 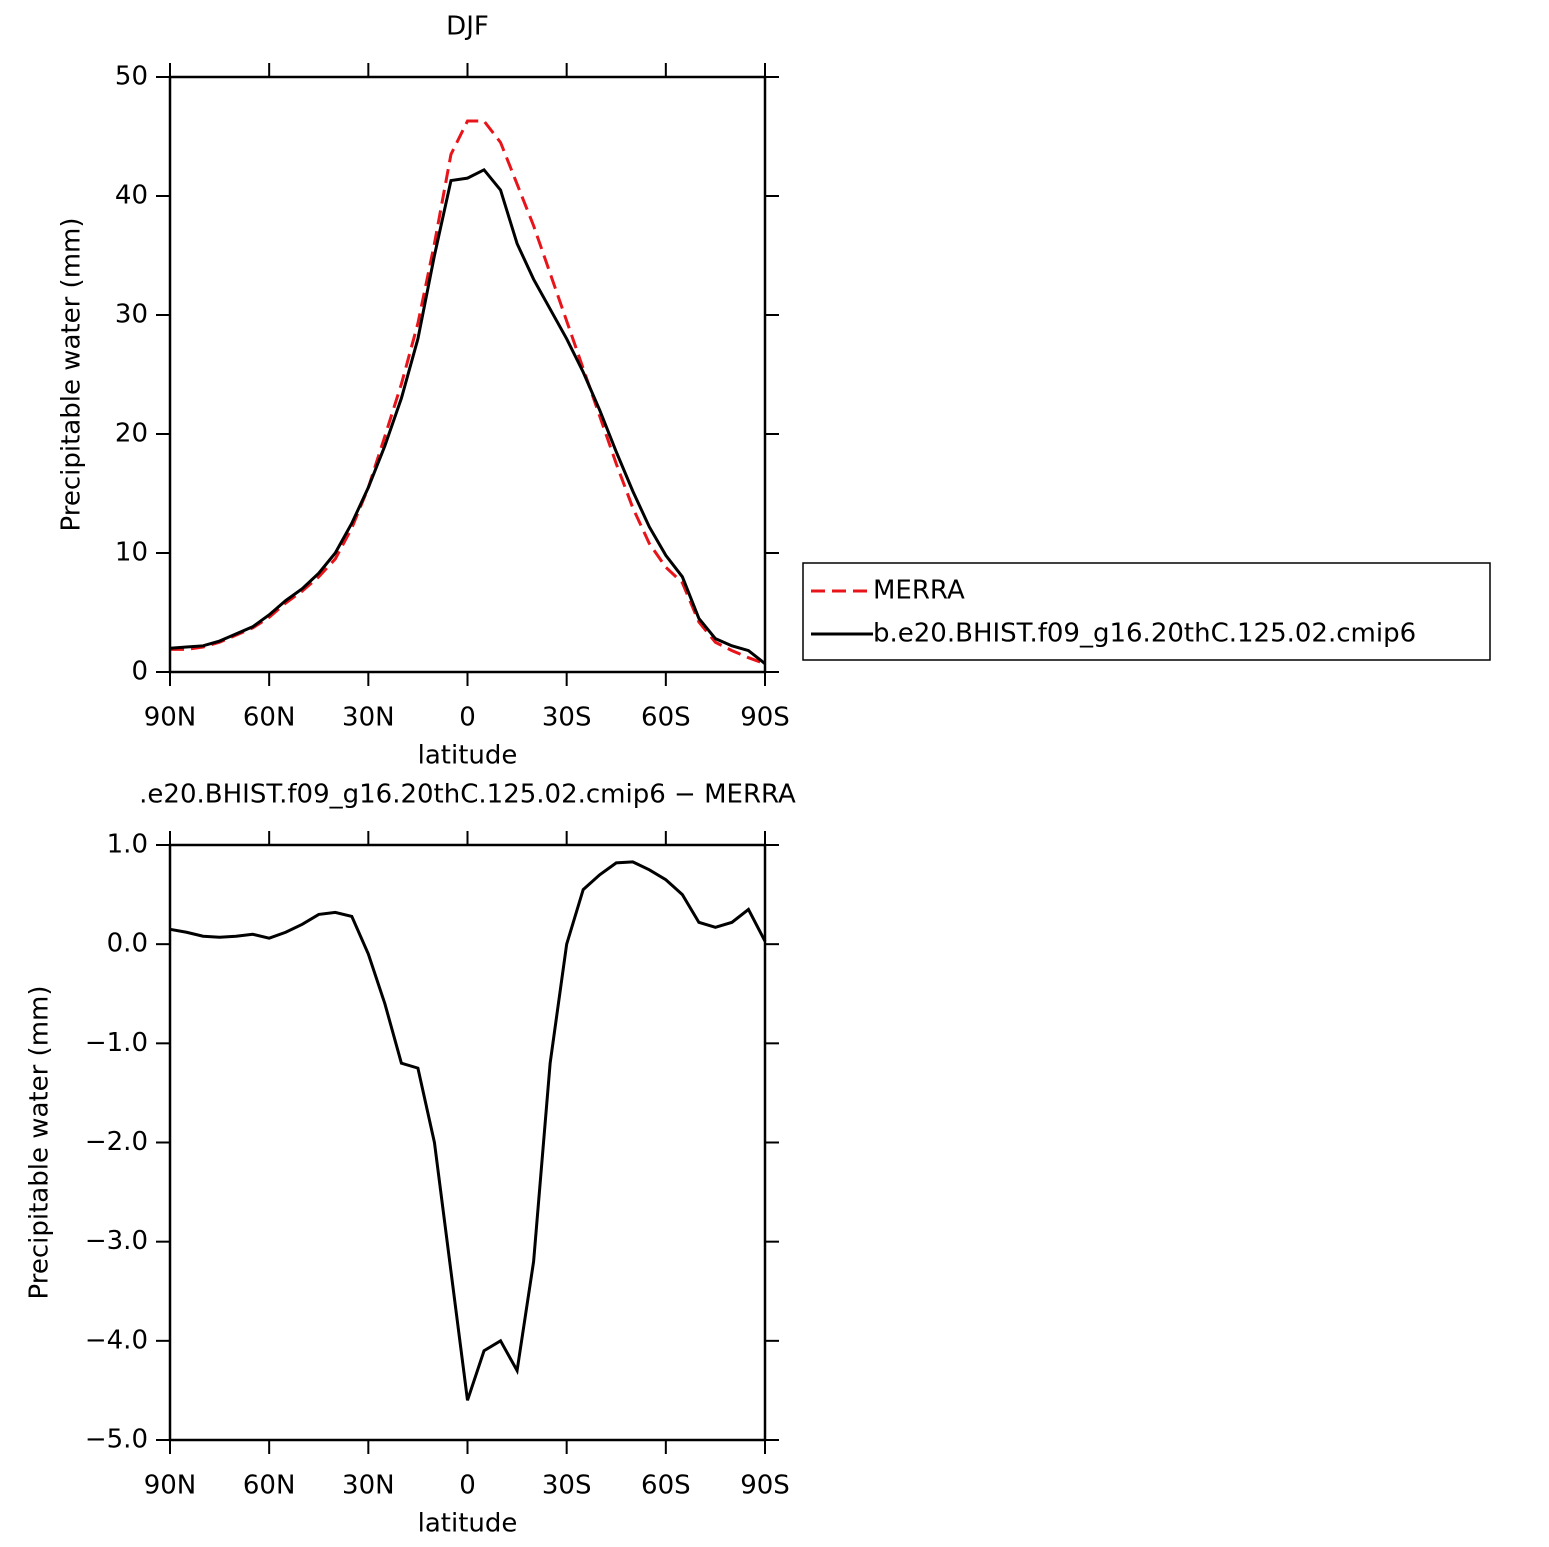 I want to click on y-tick-label: 50, so click(x=131, y=77).